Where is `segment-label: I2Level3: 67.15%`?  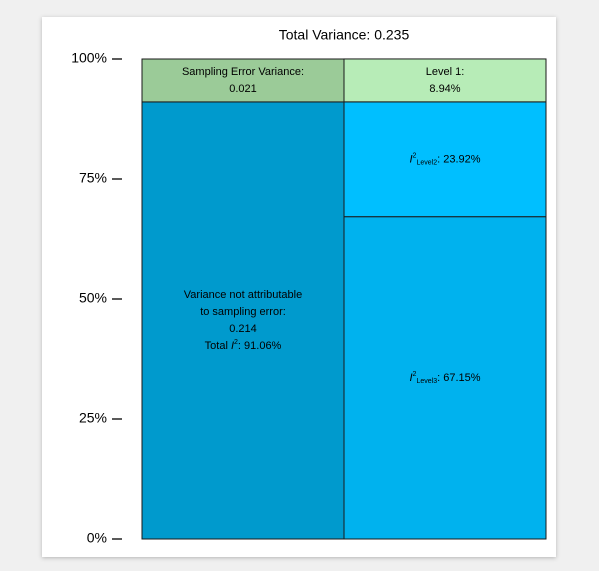 segment-label: I2Level3: 67.15% is located at coordinates (444, 378).